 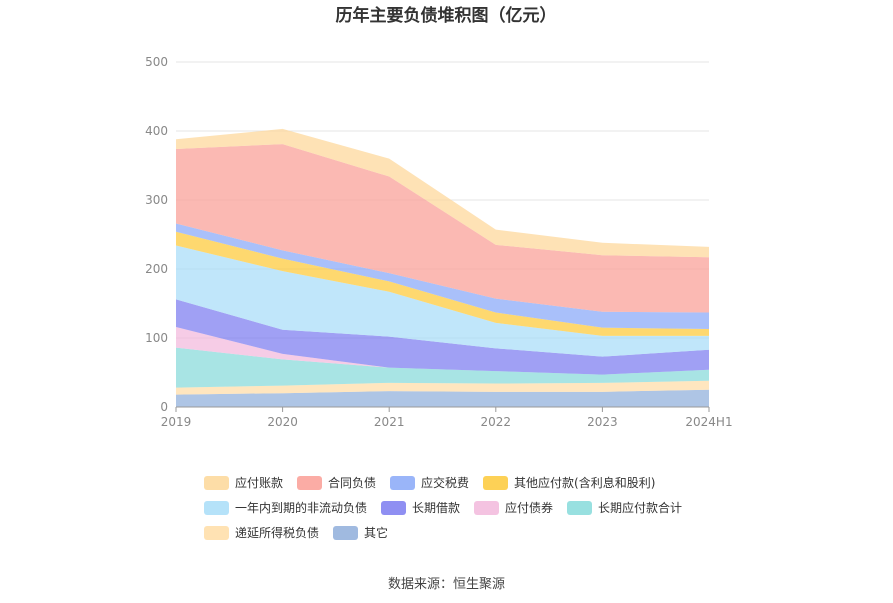 I want to click on x-tick-label: 2019, so click(x=176, y=422).